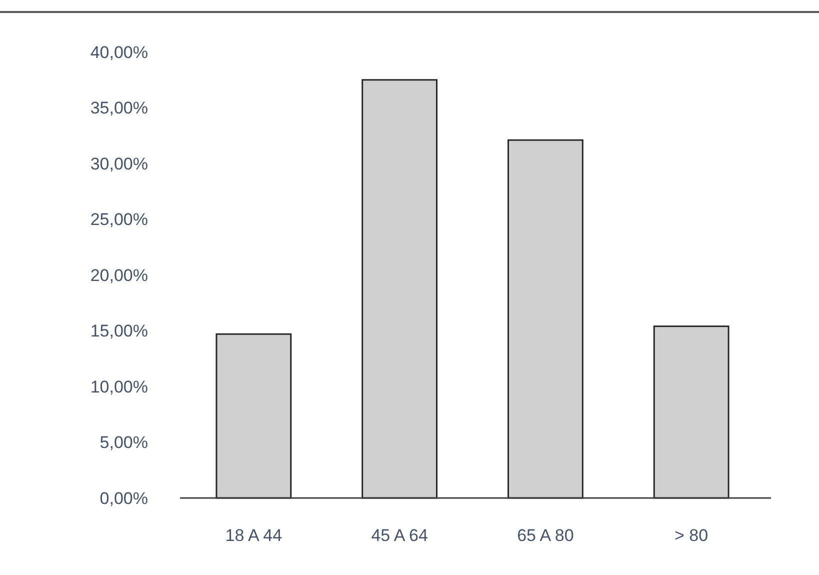  Describe the element at coordinates (119, 386) in the screenshot. I see `y-tick-label: 10,00%` at that location.